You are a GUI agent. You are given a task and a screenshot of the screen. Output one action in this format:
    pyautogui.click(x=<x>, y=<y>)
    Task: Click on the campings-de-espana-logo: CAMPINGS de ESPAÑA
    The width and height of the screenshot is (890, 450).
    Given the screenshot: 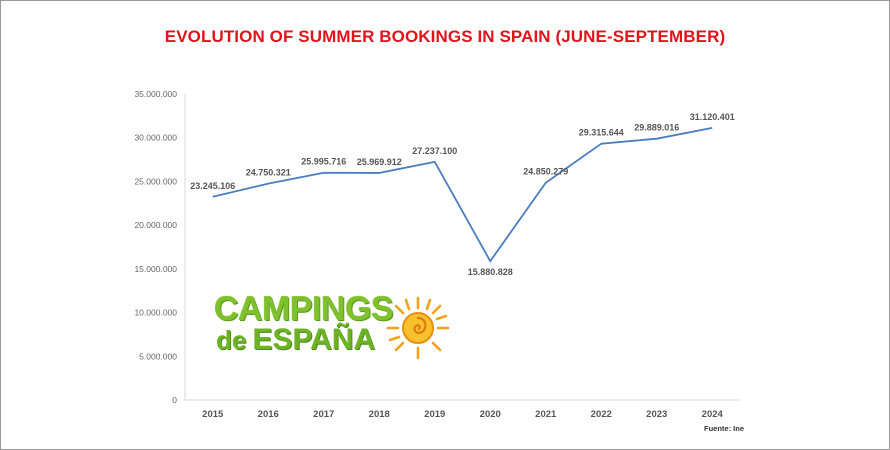 What is the action you would take?
    pyautogui.click(x=334, y=327)
    